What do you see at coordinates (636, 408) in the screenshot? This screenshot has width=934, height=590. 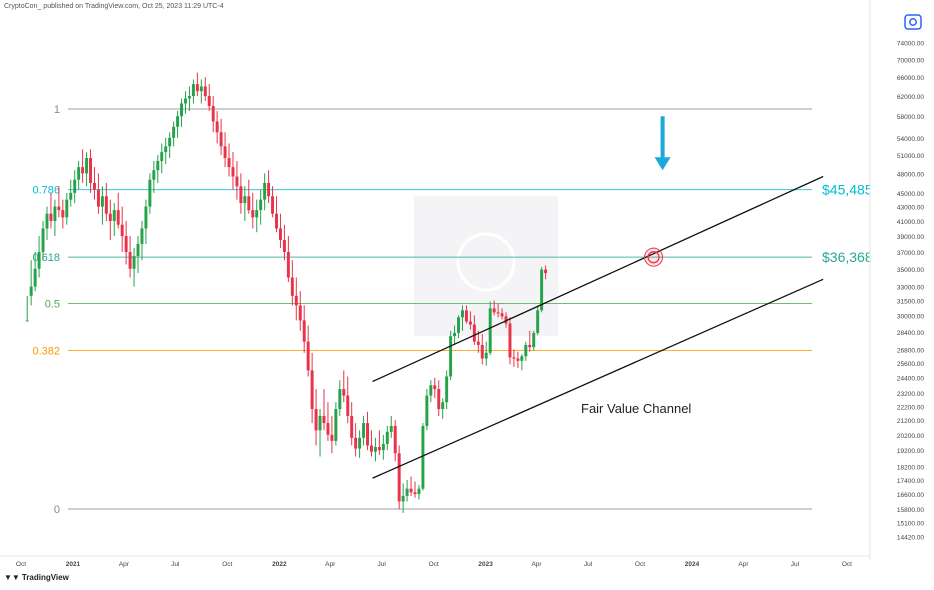 I see `channel-label: Fair Value Channel` at bounding box center [636, 408].